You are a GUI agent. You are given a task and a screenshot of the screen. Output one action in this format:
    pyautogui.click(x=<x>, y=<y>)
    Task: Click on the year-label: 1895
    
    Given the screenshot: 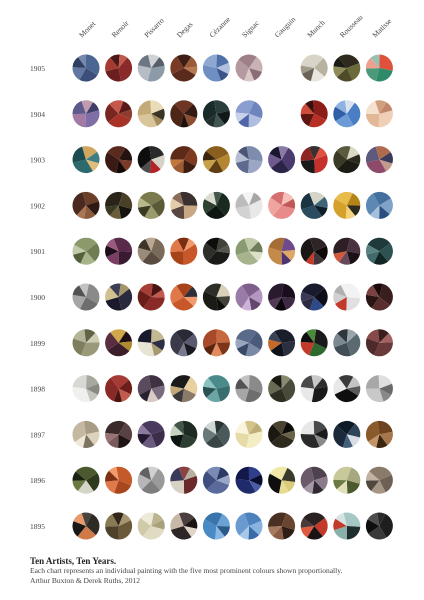 What is the action you would take?
    pyautogui.click(x=37, y=526)
    